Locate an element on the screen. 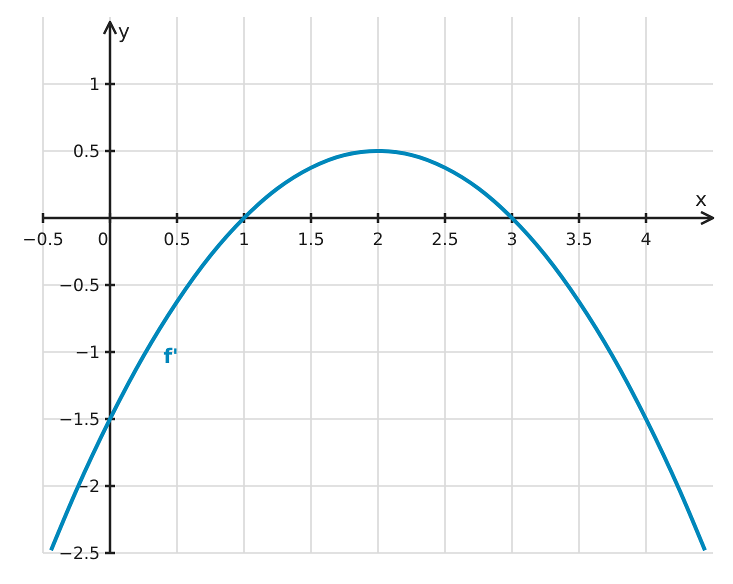 This screenshot has width=733, height=584. series-label: f' is located at coordinates (171, 356).